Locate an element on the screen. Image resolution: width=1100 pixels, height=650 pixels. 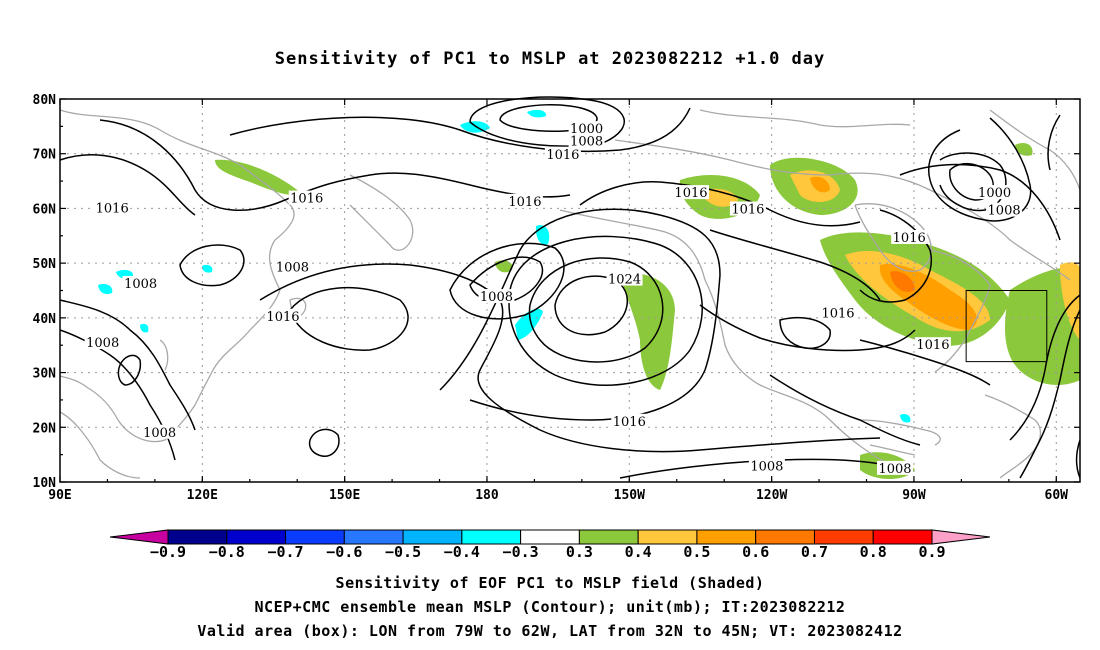
lat-label: 40N is located at coordinates (45, 319).